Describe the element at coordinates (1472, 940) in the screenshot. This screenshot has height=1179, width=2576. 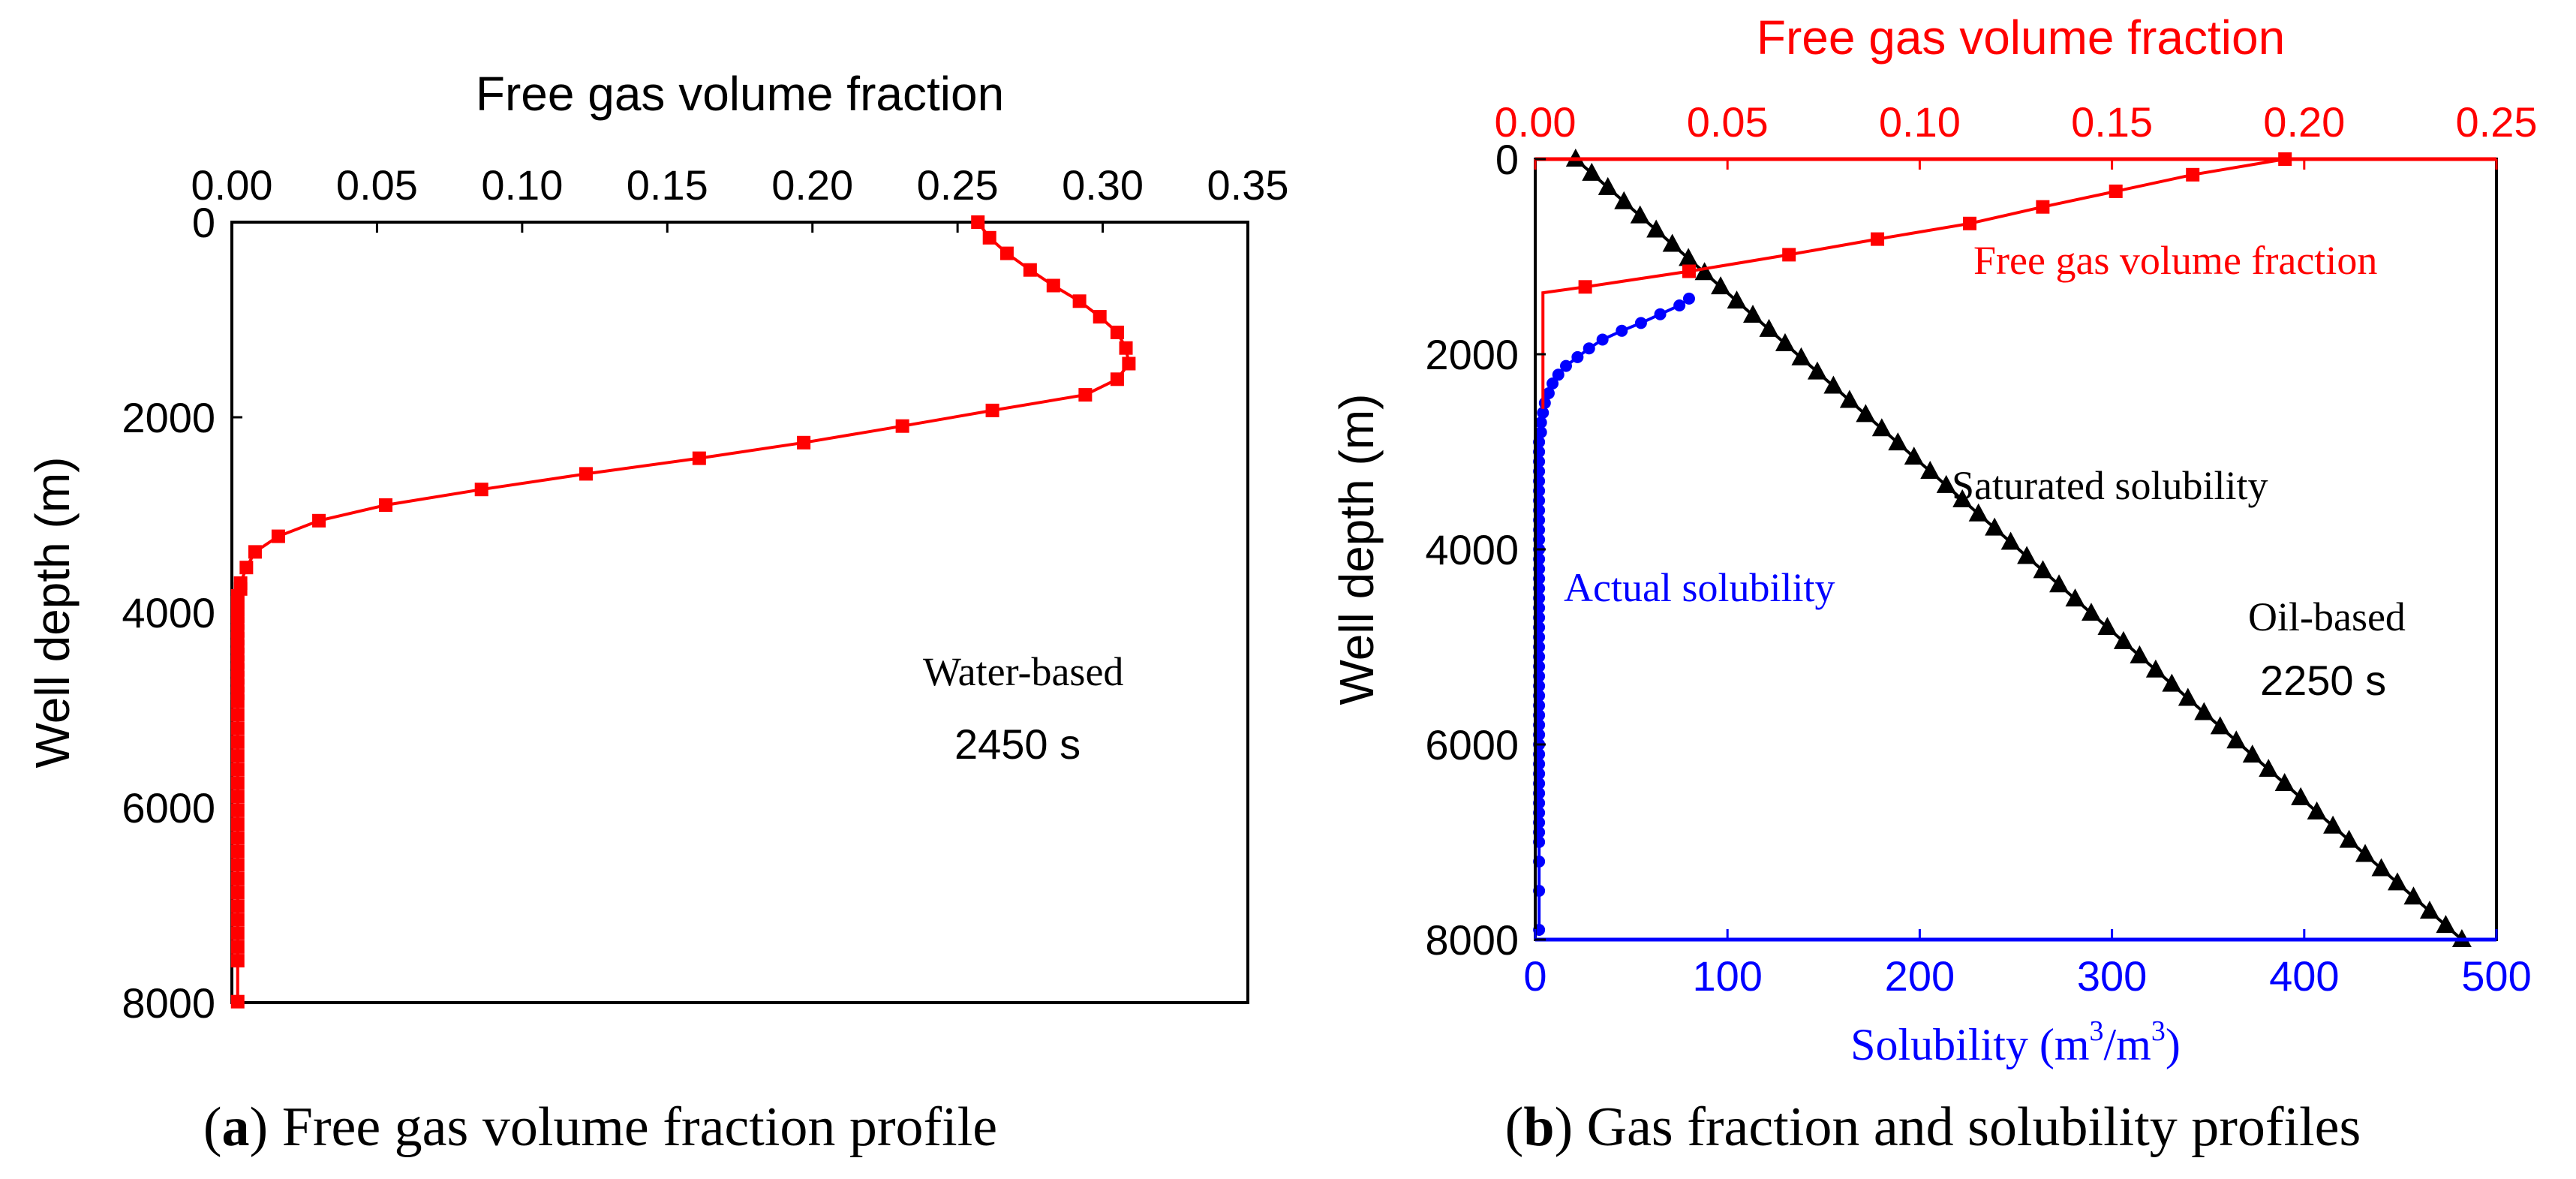
I see `panel-b-y-tick-label: 8000` at that location.